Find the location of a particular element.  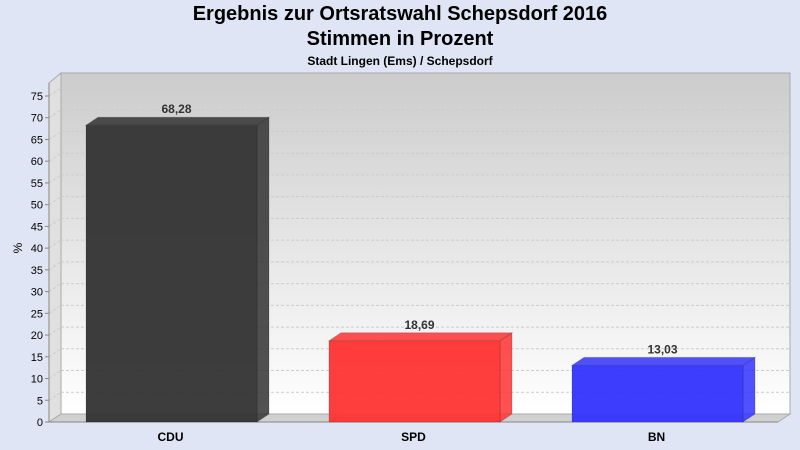

y-tick-label: 75 is located at coordinates (37, 97).